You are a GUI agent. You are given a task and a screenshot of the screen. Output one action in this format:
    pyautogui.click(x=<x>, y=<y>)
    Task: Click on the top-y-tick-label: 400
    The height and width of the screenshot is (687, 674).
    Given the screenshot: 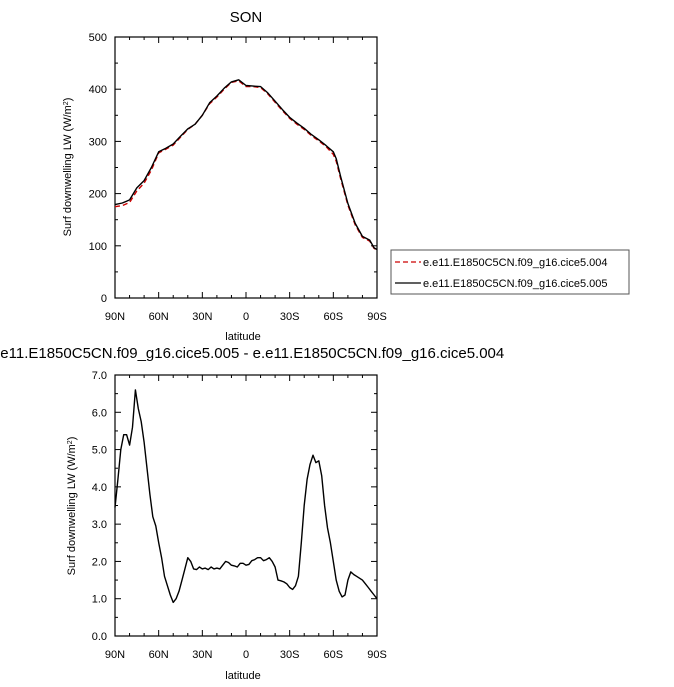 What is the action you would take?
    pyautogui.click(x=98, y=90)
    